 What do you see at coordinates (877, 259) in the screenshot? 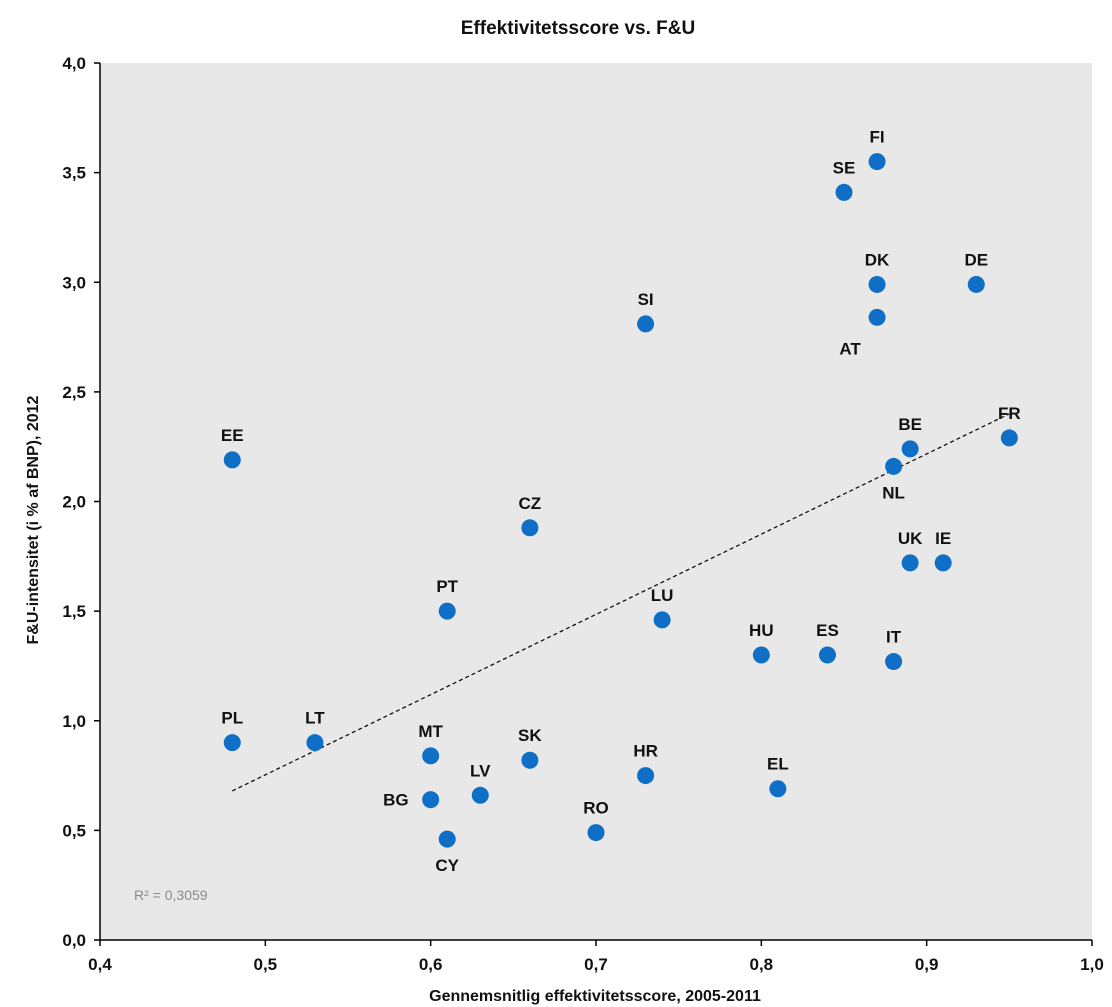
I see `point-label-dk: DK` at bounding box center [877, 259].